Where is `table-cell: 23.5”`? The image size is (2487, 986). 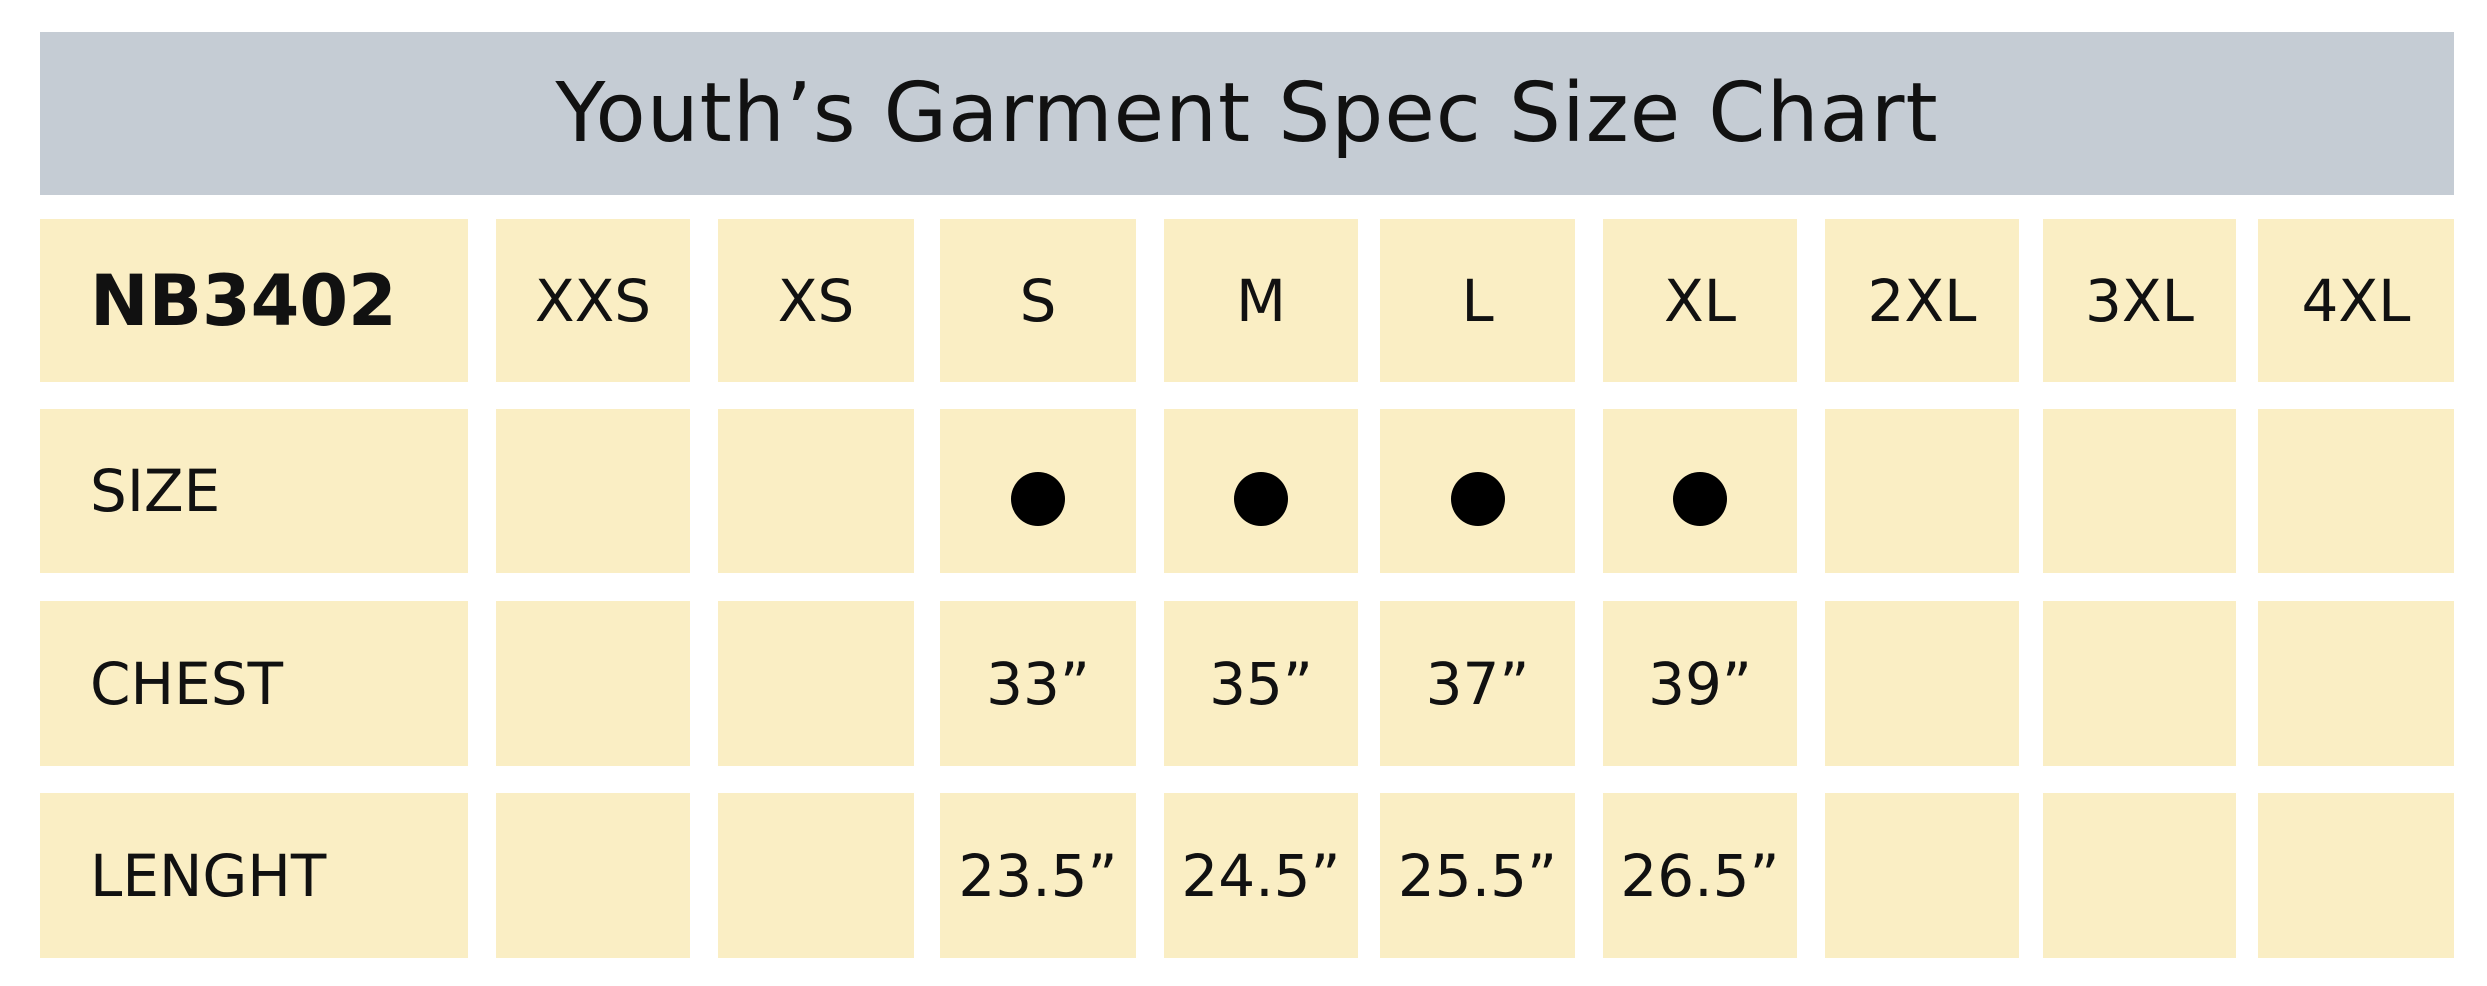 table-cell: 23.5” is located at coordinates (1038, 875).